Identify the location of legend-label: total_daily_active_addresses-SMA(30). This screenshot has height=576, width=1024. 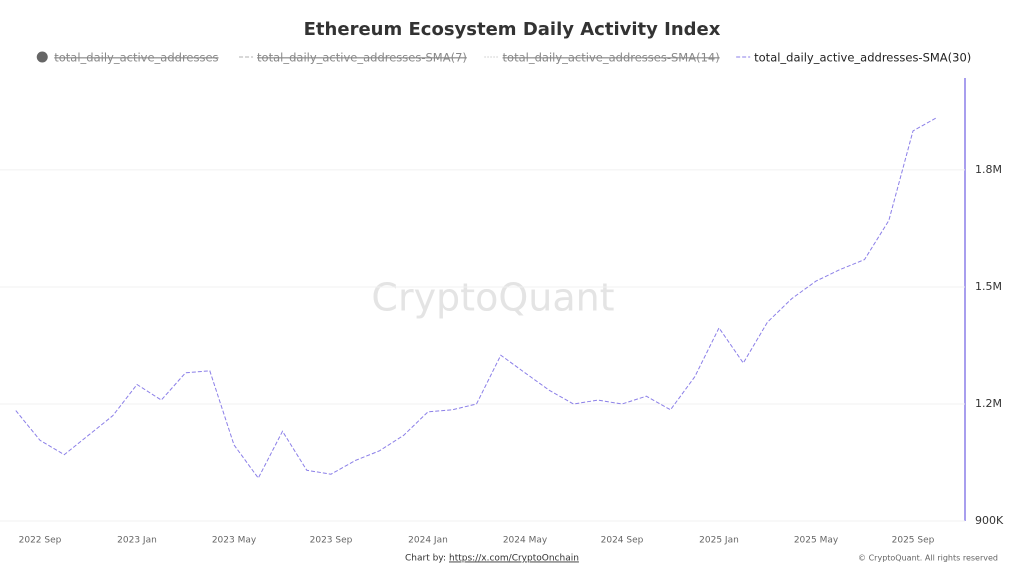
(862, 58).